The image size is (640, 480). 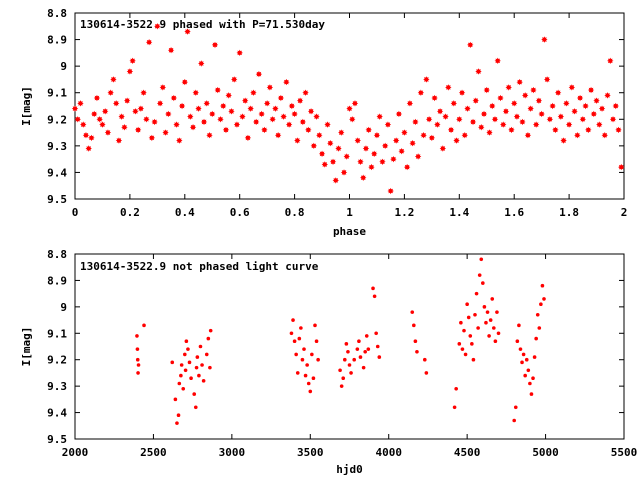 I want to click on unphased-x-tick-label: 4500, so click(x=467, y=452).